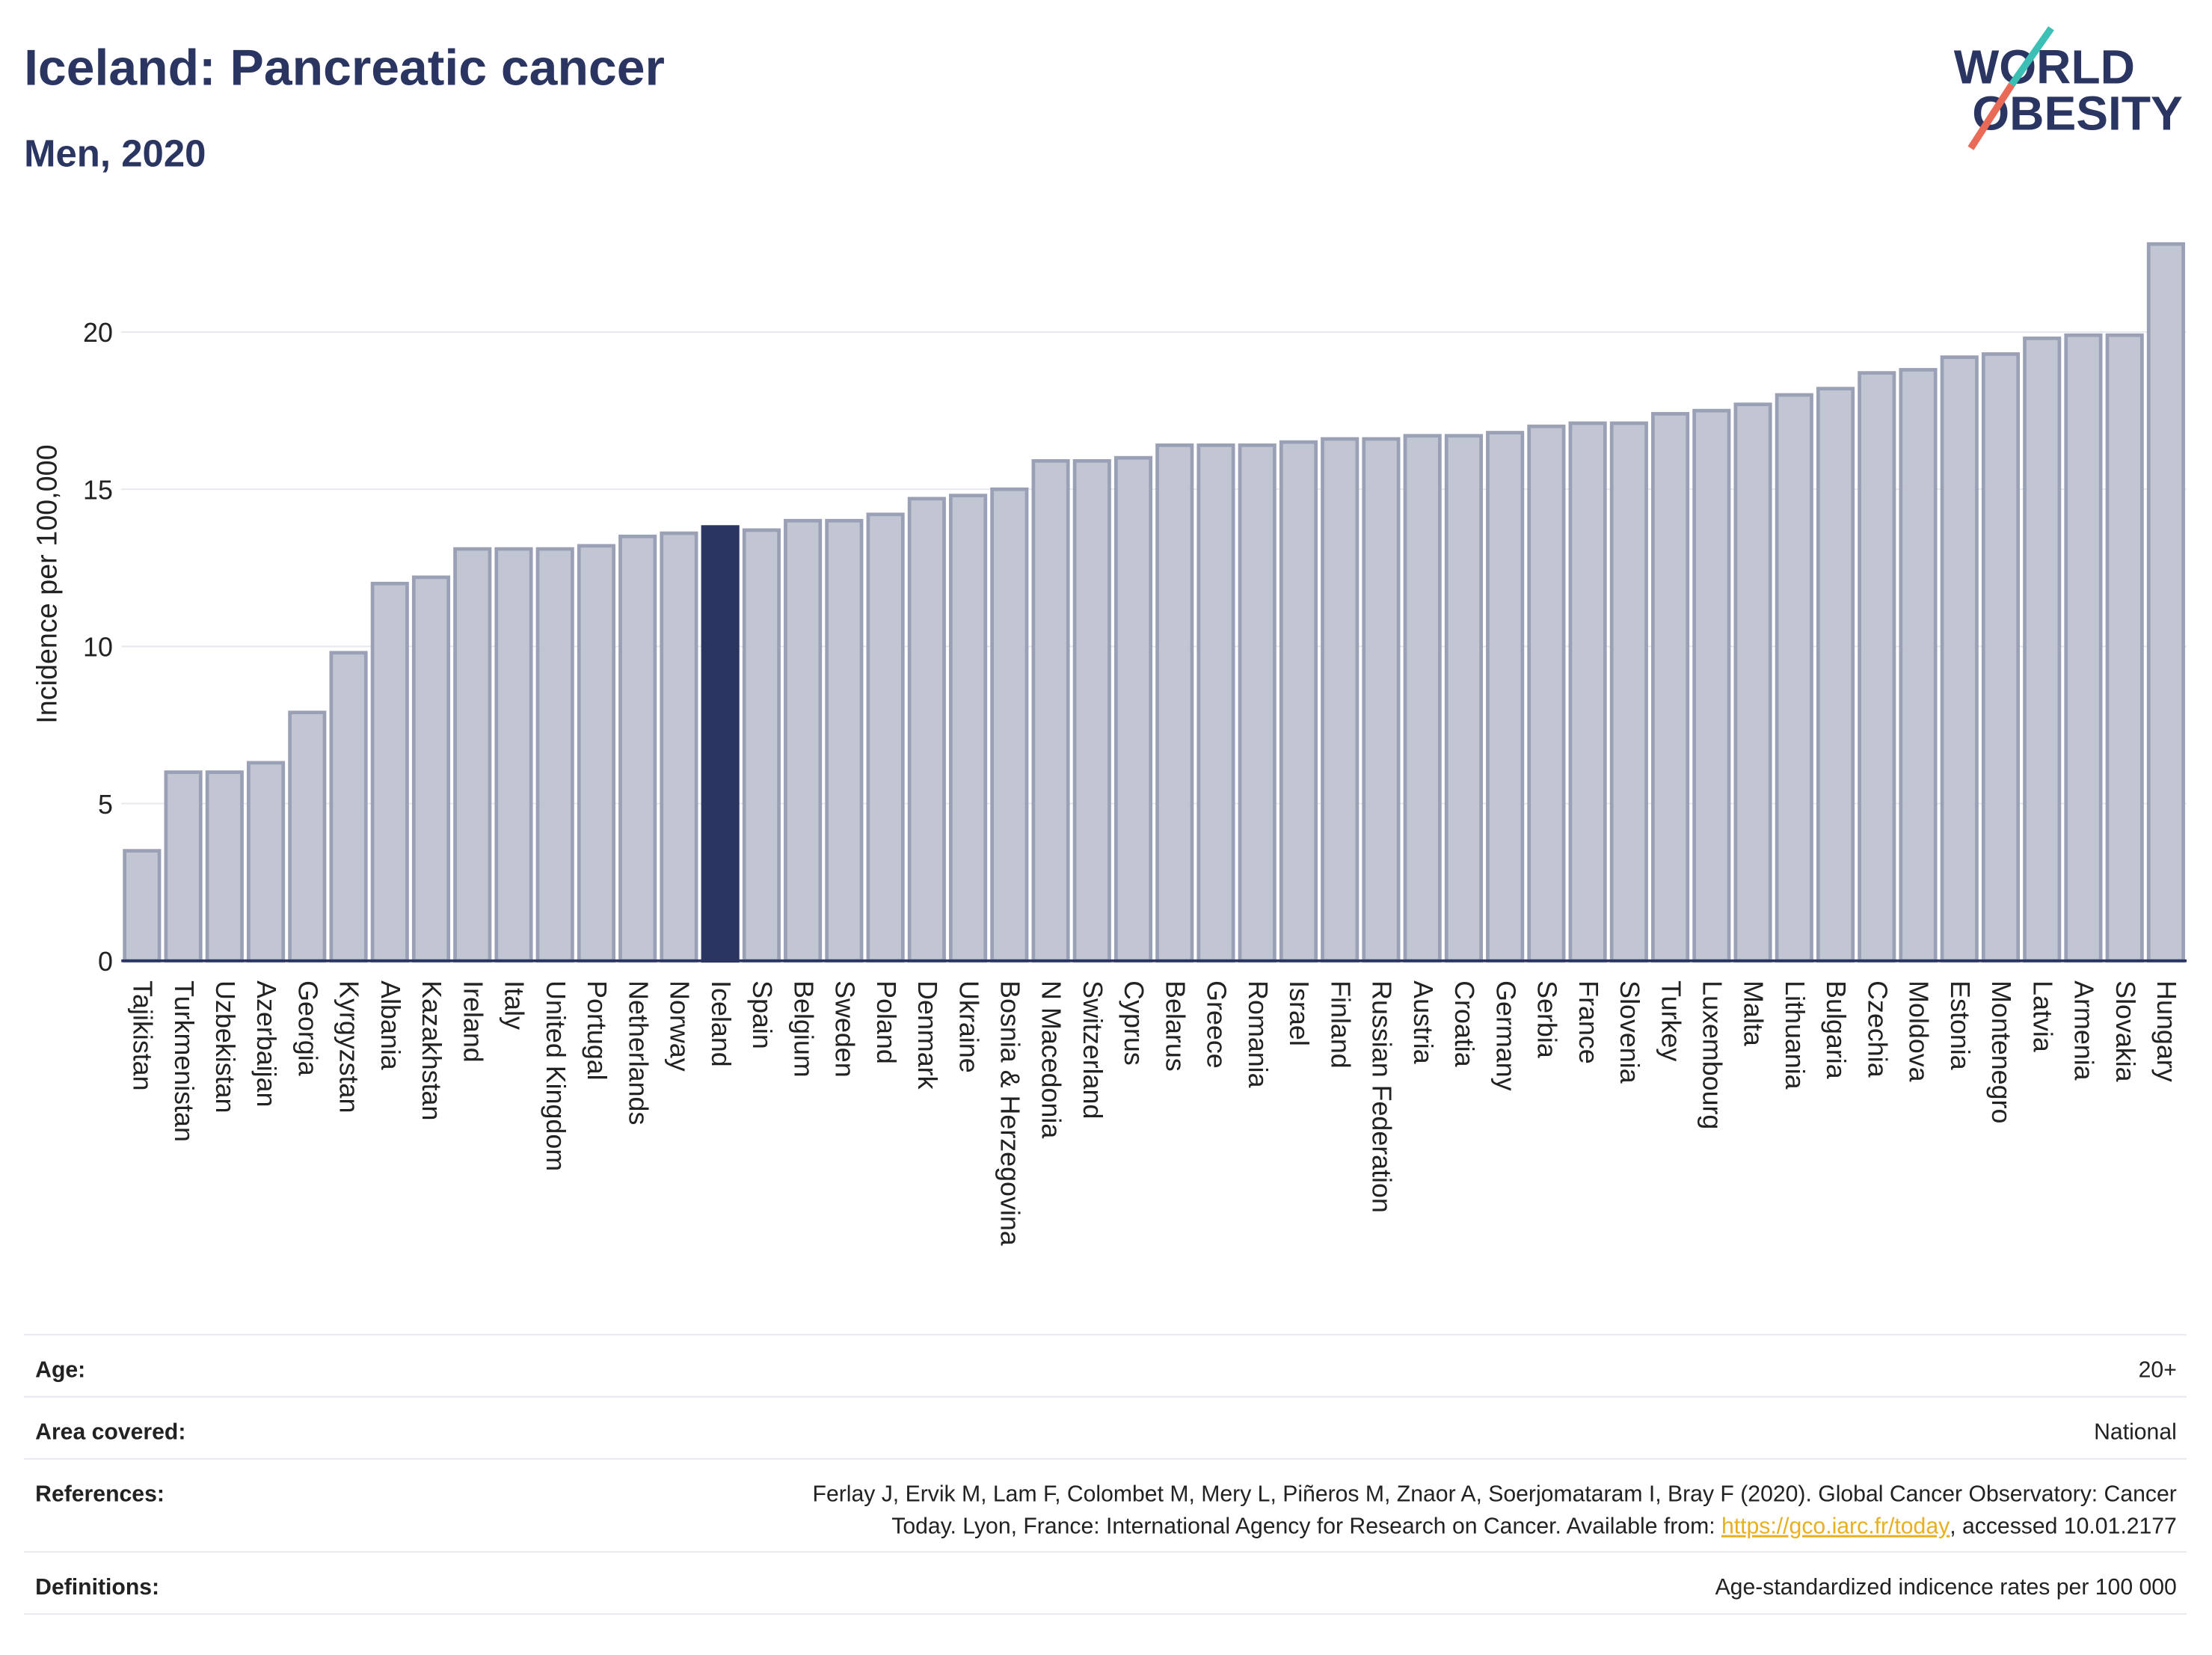 Image resolution: width=2212 pixels, height=1655 pixels. Describe the element at coordinates (2135, 1431) in the screenshot. I see `row-value: National` at that location.